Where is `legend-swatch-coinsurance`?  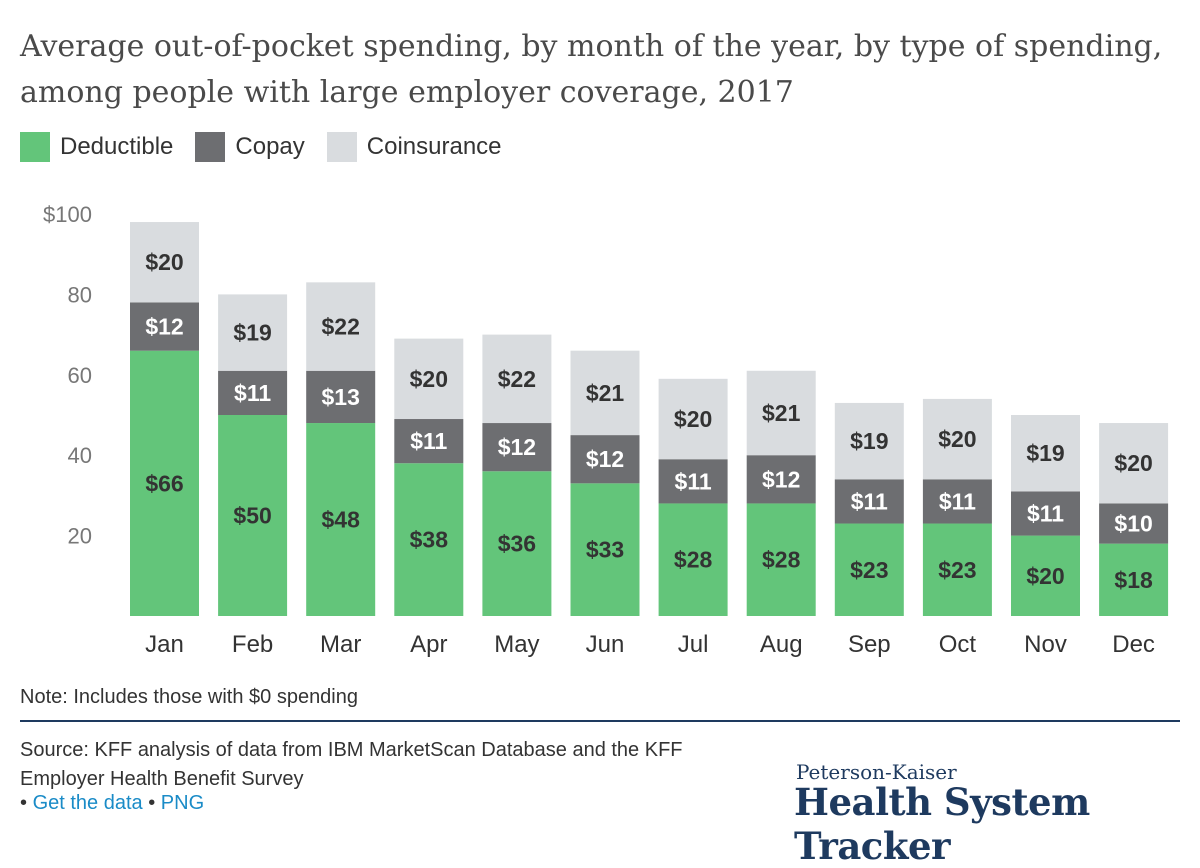
legend-swatch-coinsurance is located at coordinates (341, 147).